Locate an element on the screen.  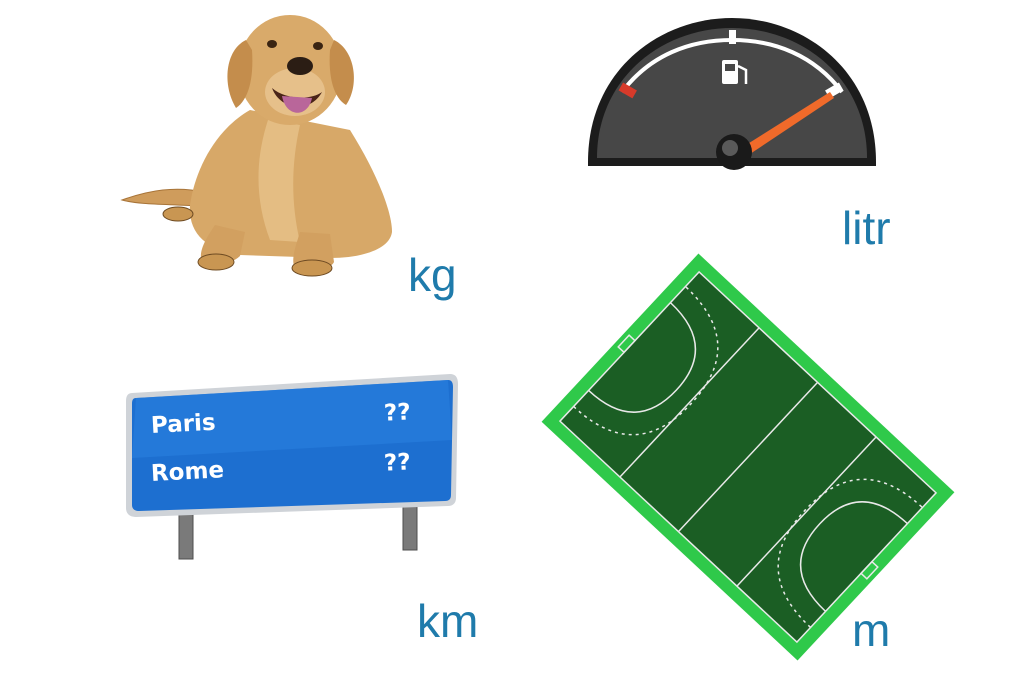
sign-city-paris: Paris is located at coordinates (183, 424).